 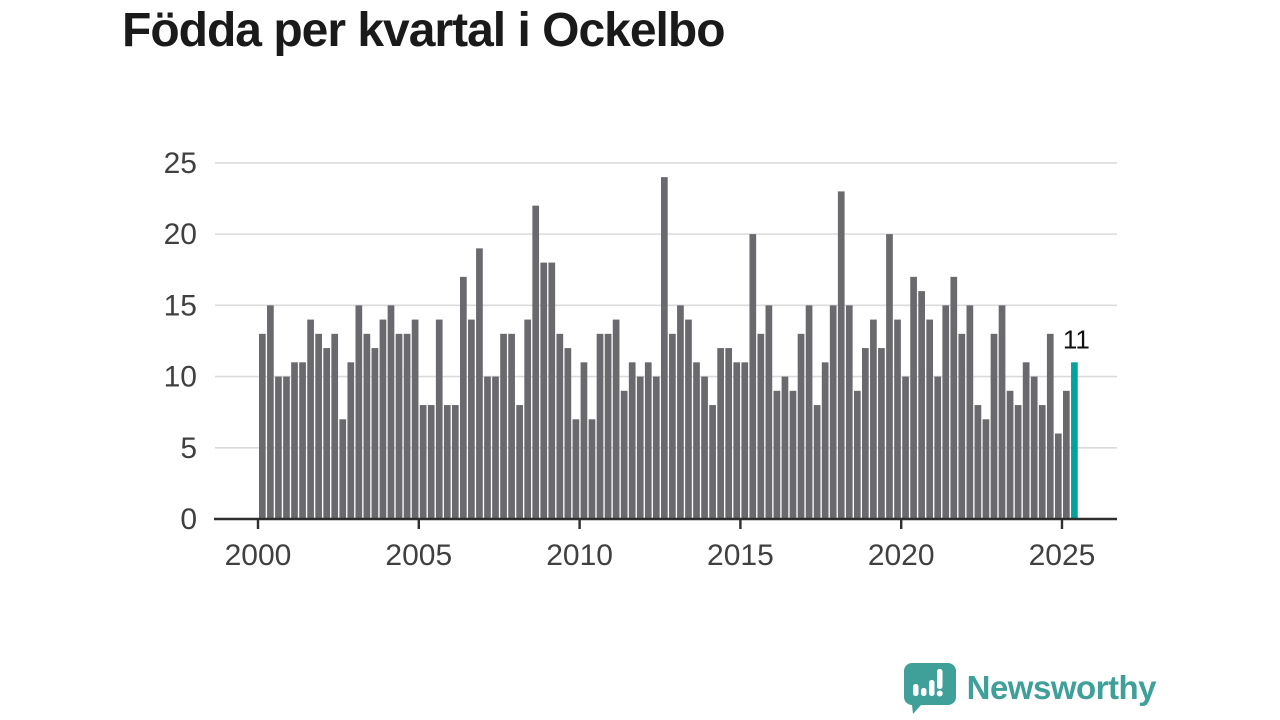 I want to click on x-tick-label: 2005, so click(x=418, y=555).